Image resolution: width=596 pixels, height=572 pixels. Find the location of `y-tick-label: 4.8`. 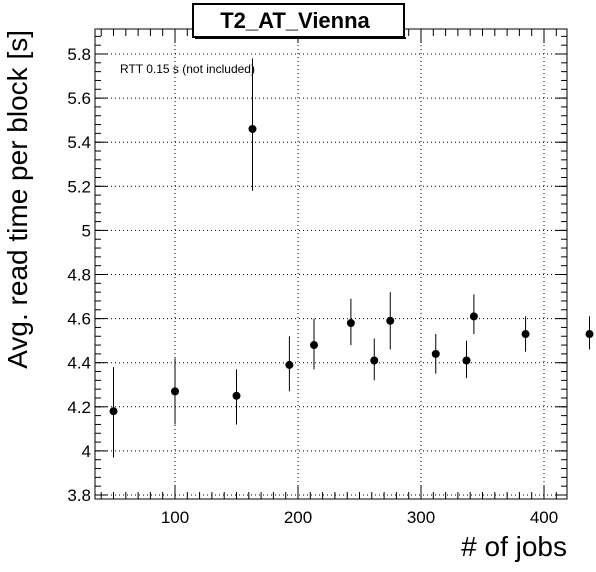

y-tick-label: 4.8 is located at coordinates (79, 275).